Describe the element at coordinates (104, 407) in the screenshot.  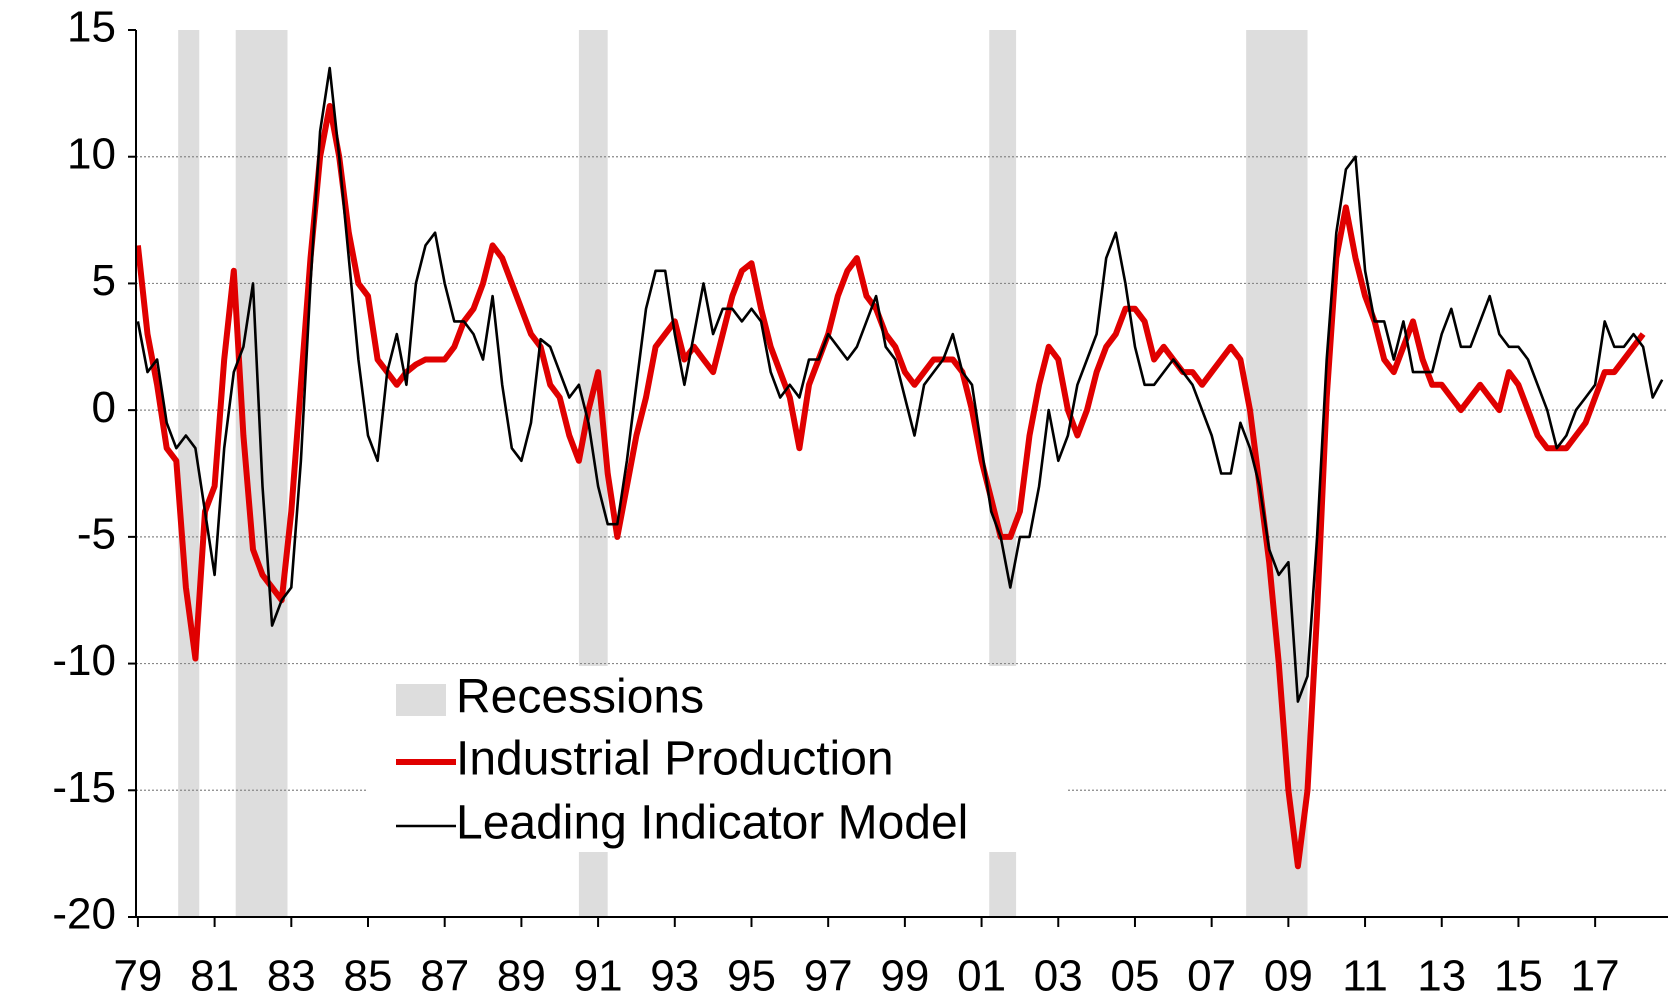
I see `y-tick-label: 0` at that location.